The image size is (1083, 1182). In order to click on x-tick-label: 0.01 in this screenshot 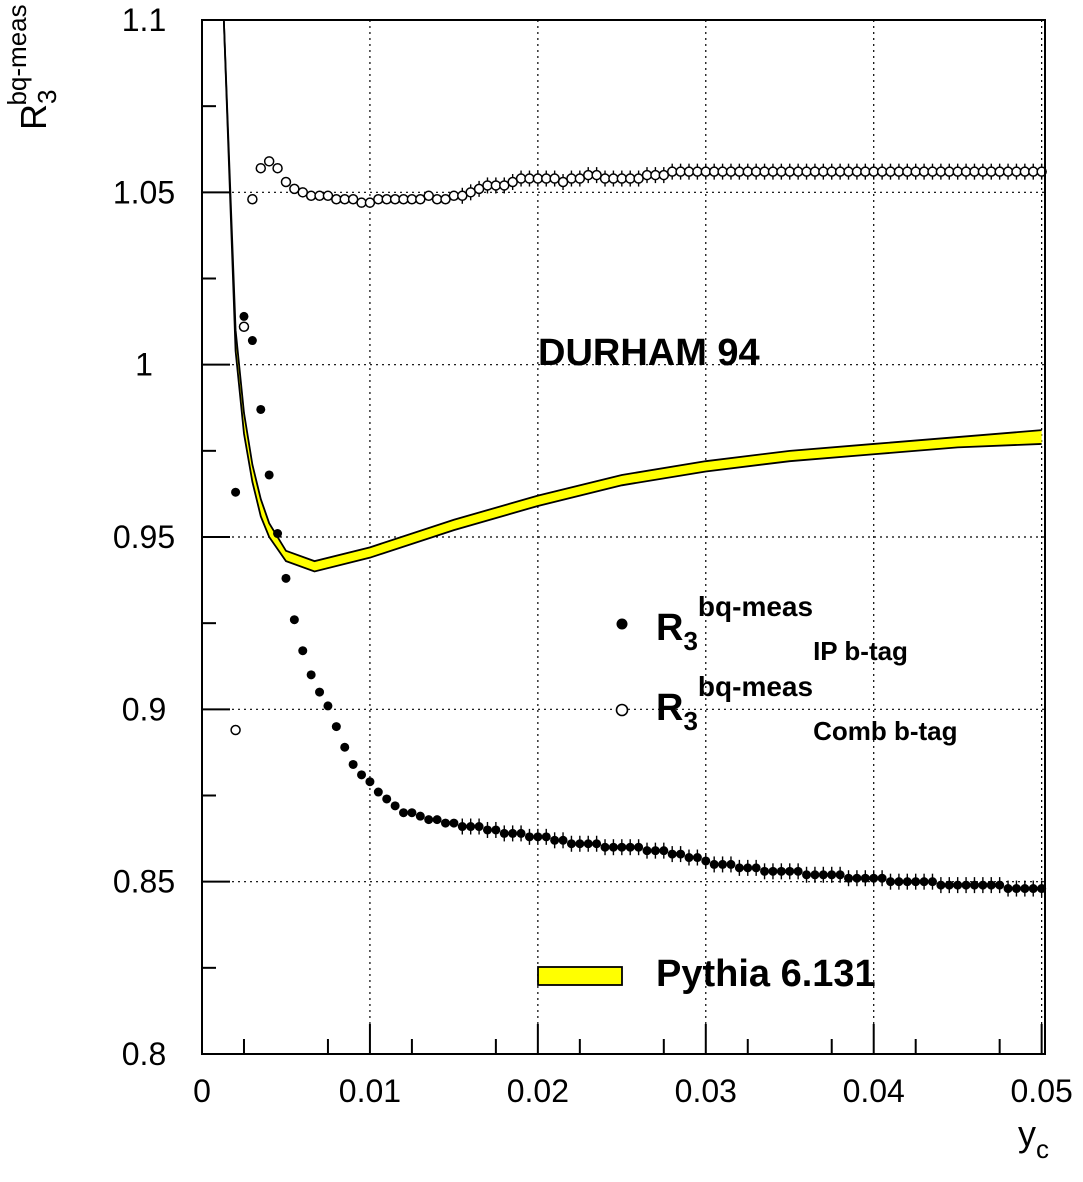, I will do `click(370, 1091)`.